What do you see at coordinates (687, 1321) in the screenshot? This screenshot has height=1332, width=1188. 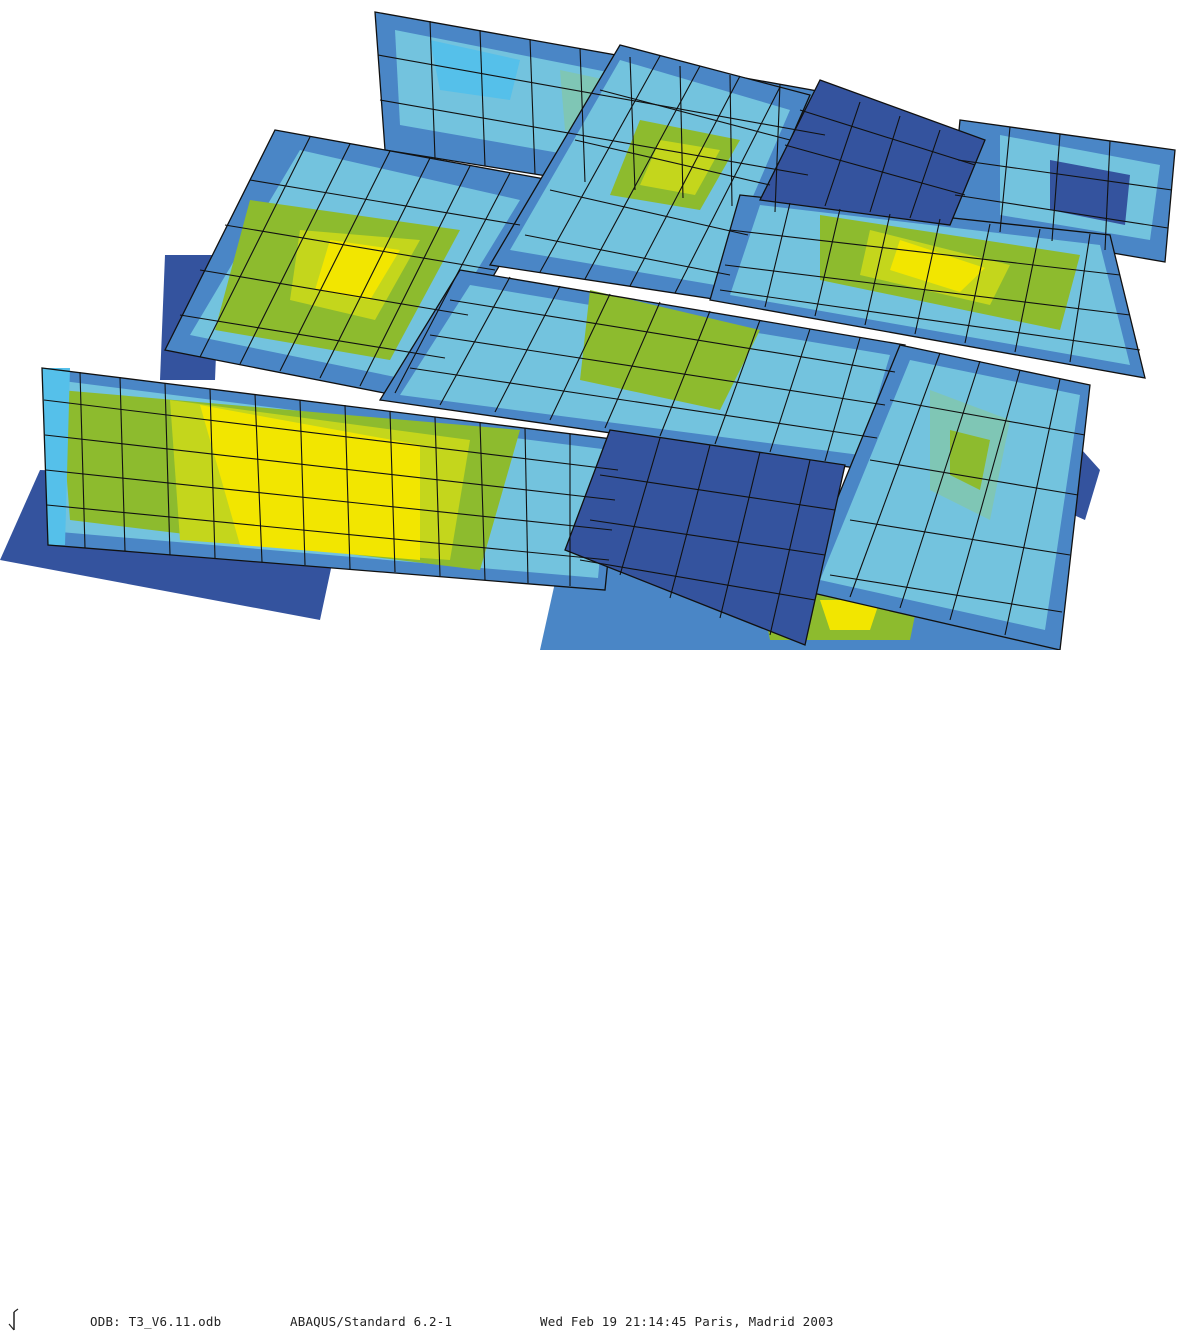 I see `timestamp: Wed Feb 19 21:14:45 Paris, Madrid 2003` at bounding box center [687, 1321].